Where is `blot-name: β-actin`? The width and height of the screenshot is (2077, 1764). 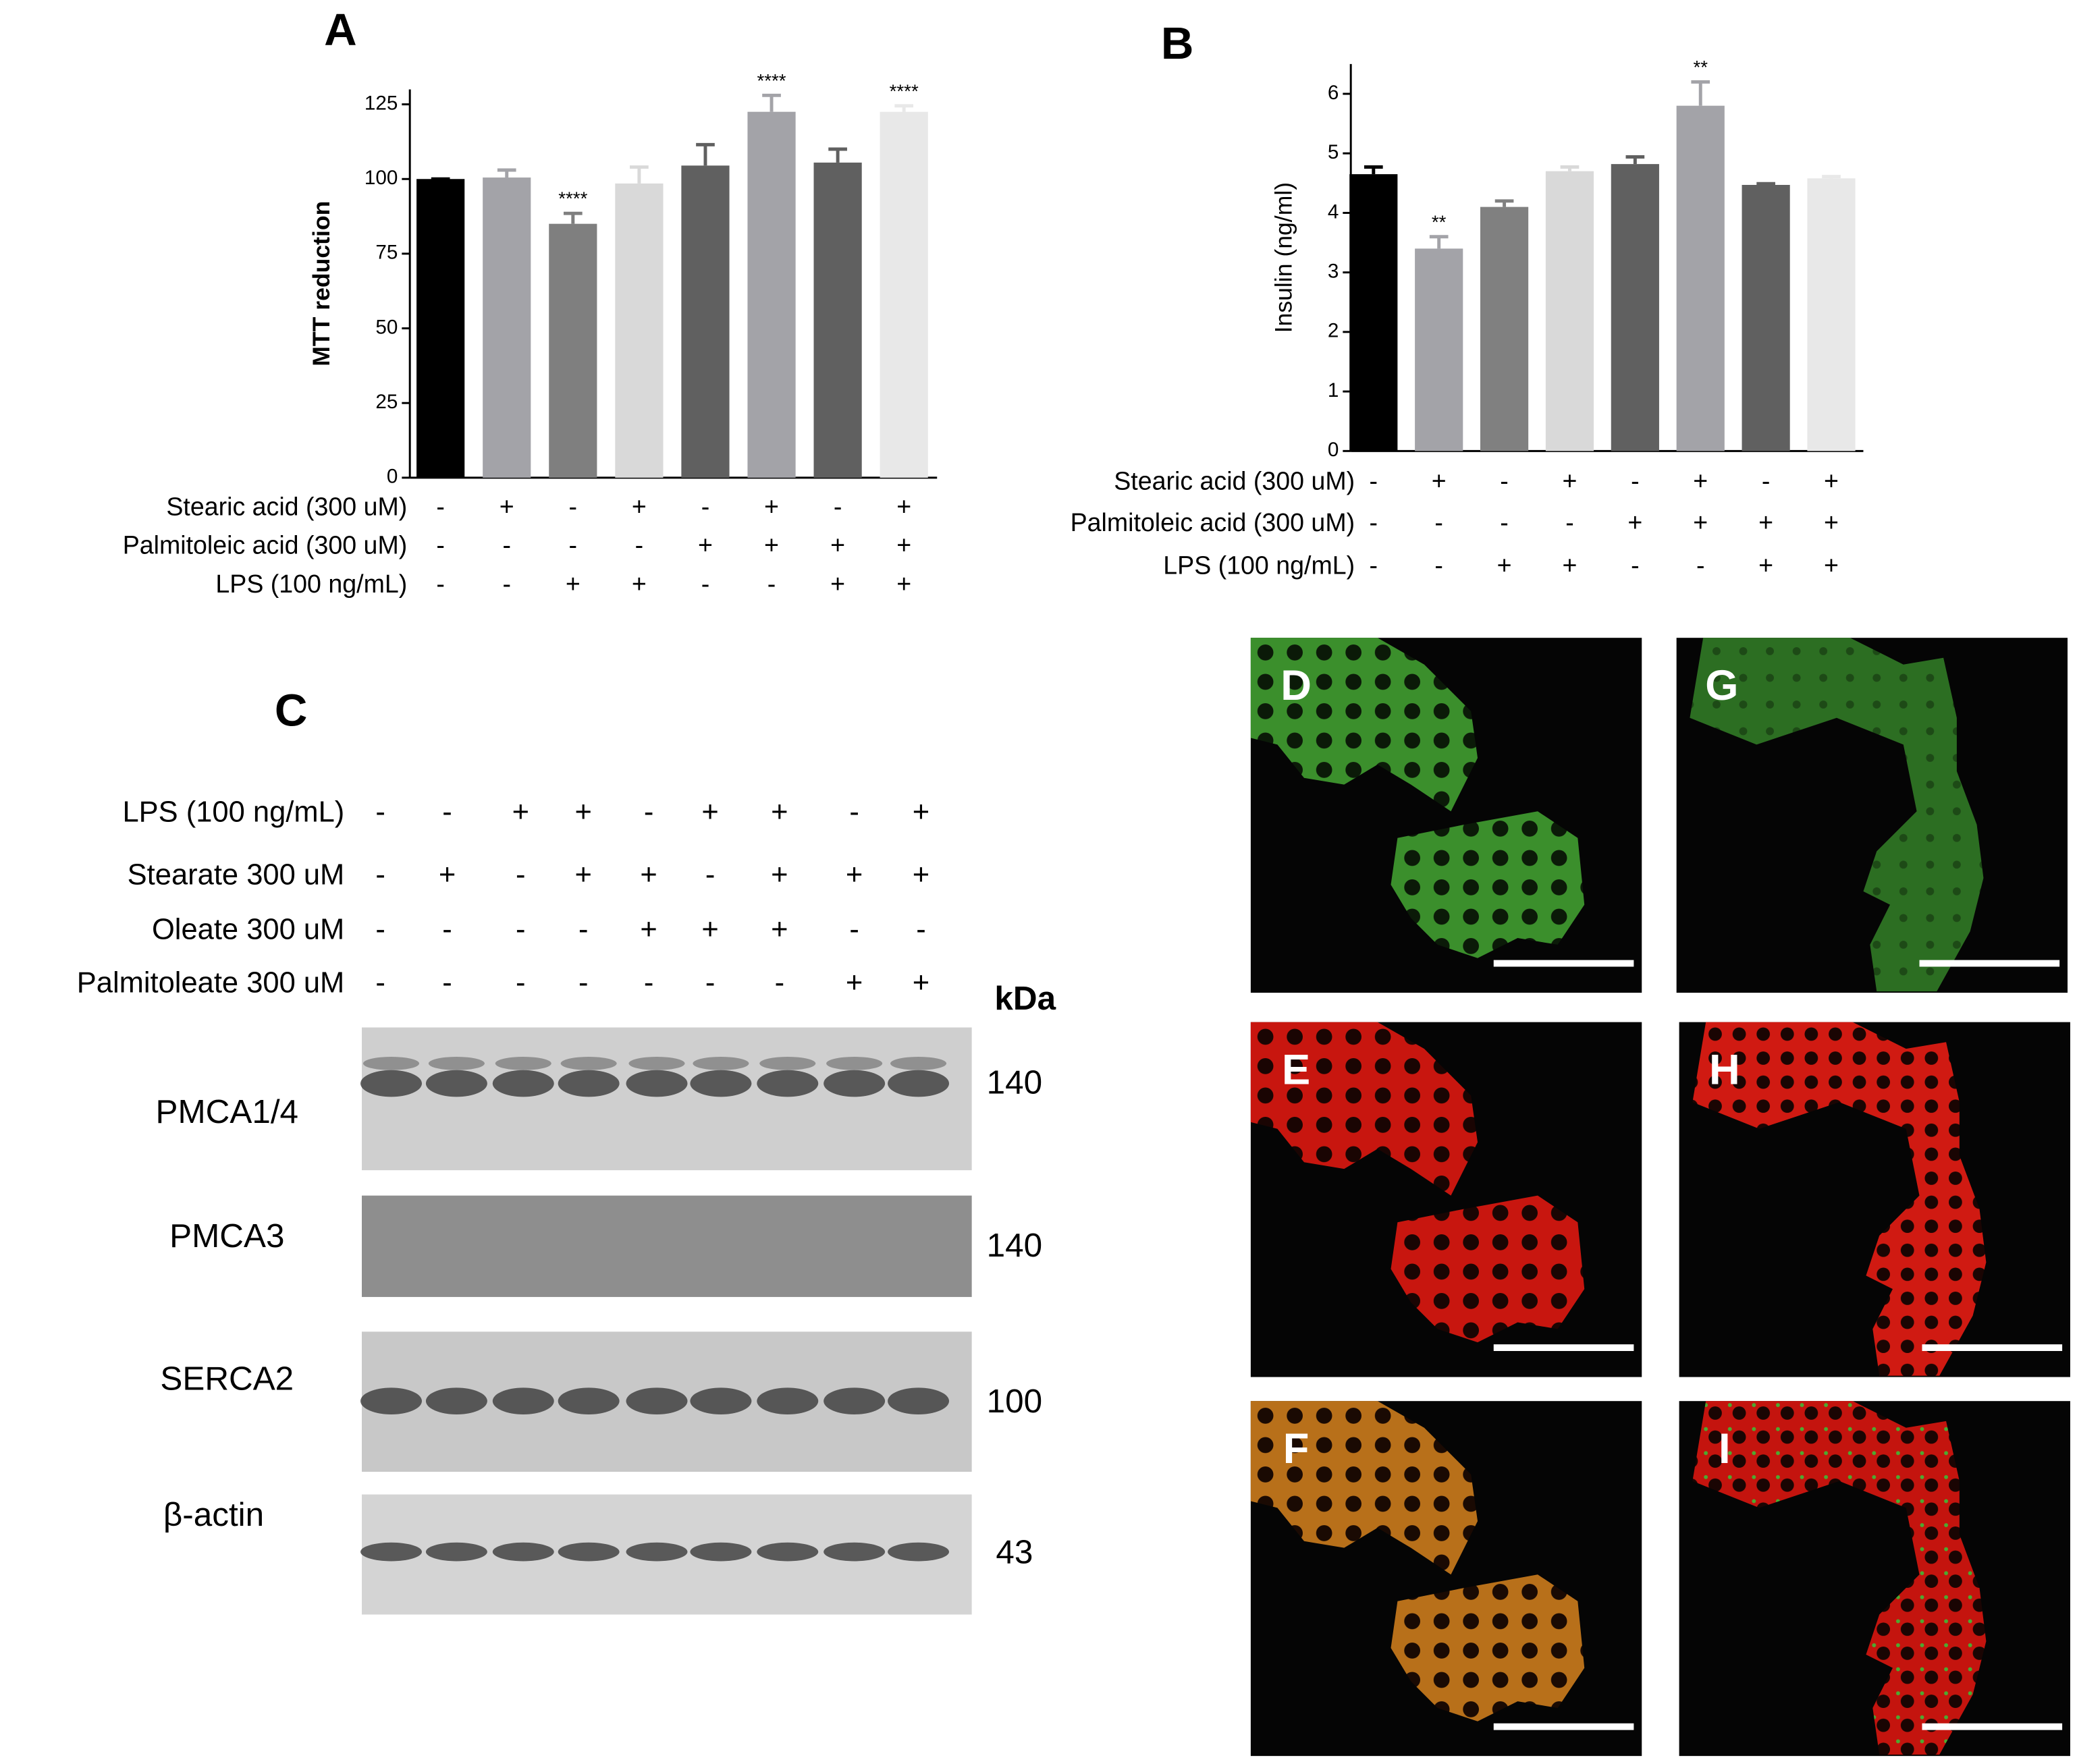
blot-name: β-actin is located at coordinates (213, 1514).